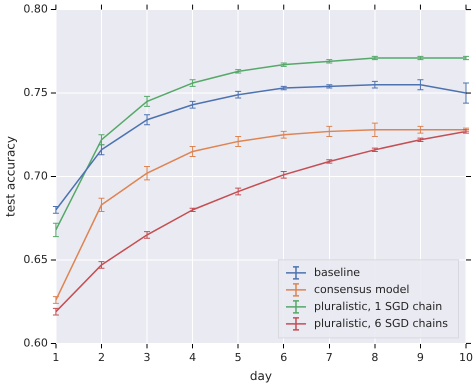  Describe the element at coordinates (329, 357) in the screenshot. I see `x-tick-label: 7` at that location.